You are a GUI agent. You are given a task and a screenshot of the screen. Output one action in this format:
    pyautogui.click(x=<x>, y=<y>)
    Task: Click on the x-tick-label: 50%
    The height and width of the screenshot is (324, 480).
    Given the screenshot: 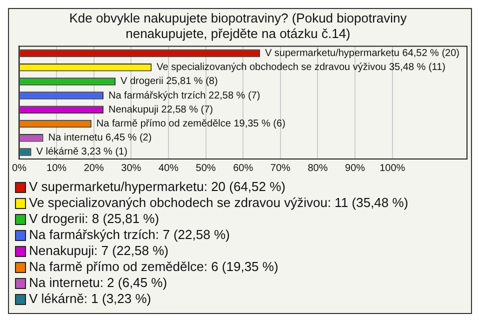 What is the action you would take?
    pyautogui.click(x=206, y=168)
    